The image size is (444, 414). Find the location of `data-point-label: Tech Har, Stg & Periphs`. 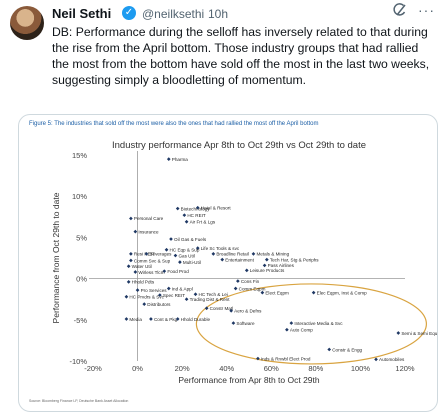

data-point-label: Tech Har, Stg & Periphs is located at coordinates (294, 259).